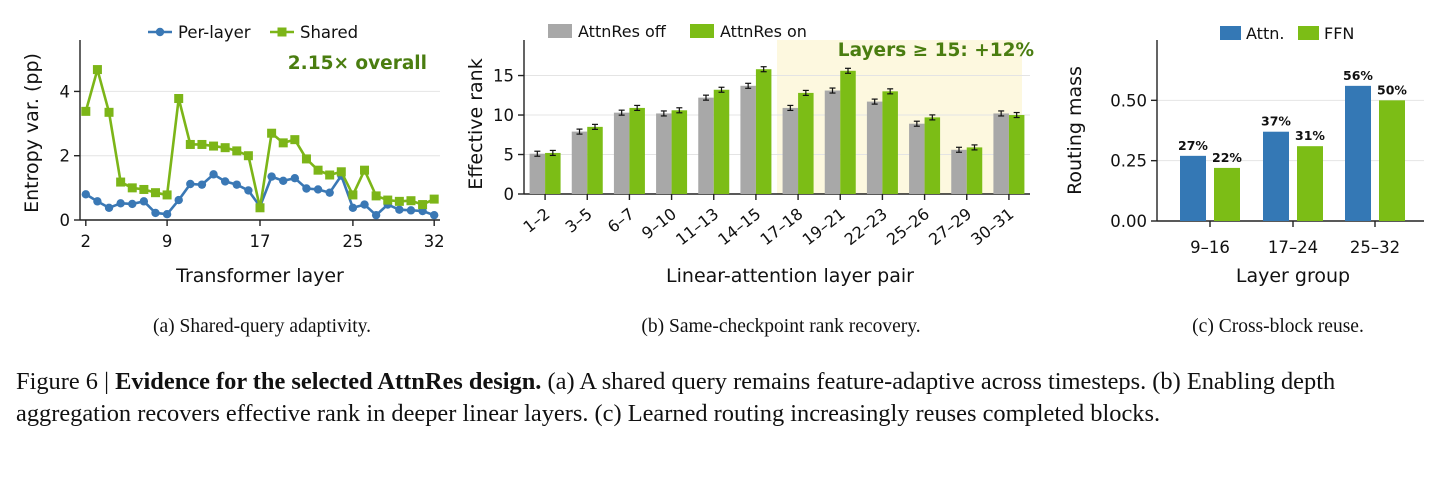  What do you see at coordinates (992, 226) in the screenshot?
I see `x-tick-label: 30–31` at bounding box center [992, 226].